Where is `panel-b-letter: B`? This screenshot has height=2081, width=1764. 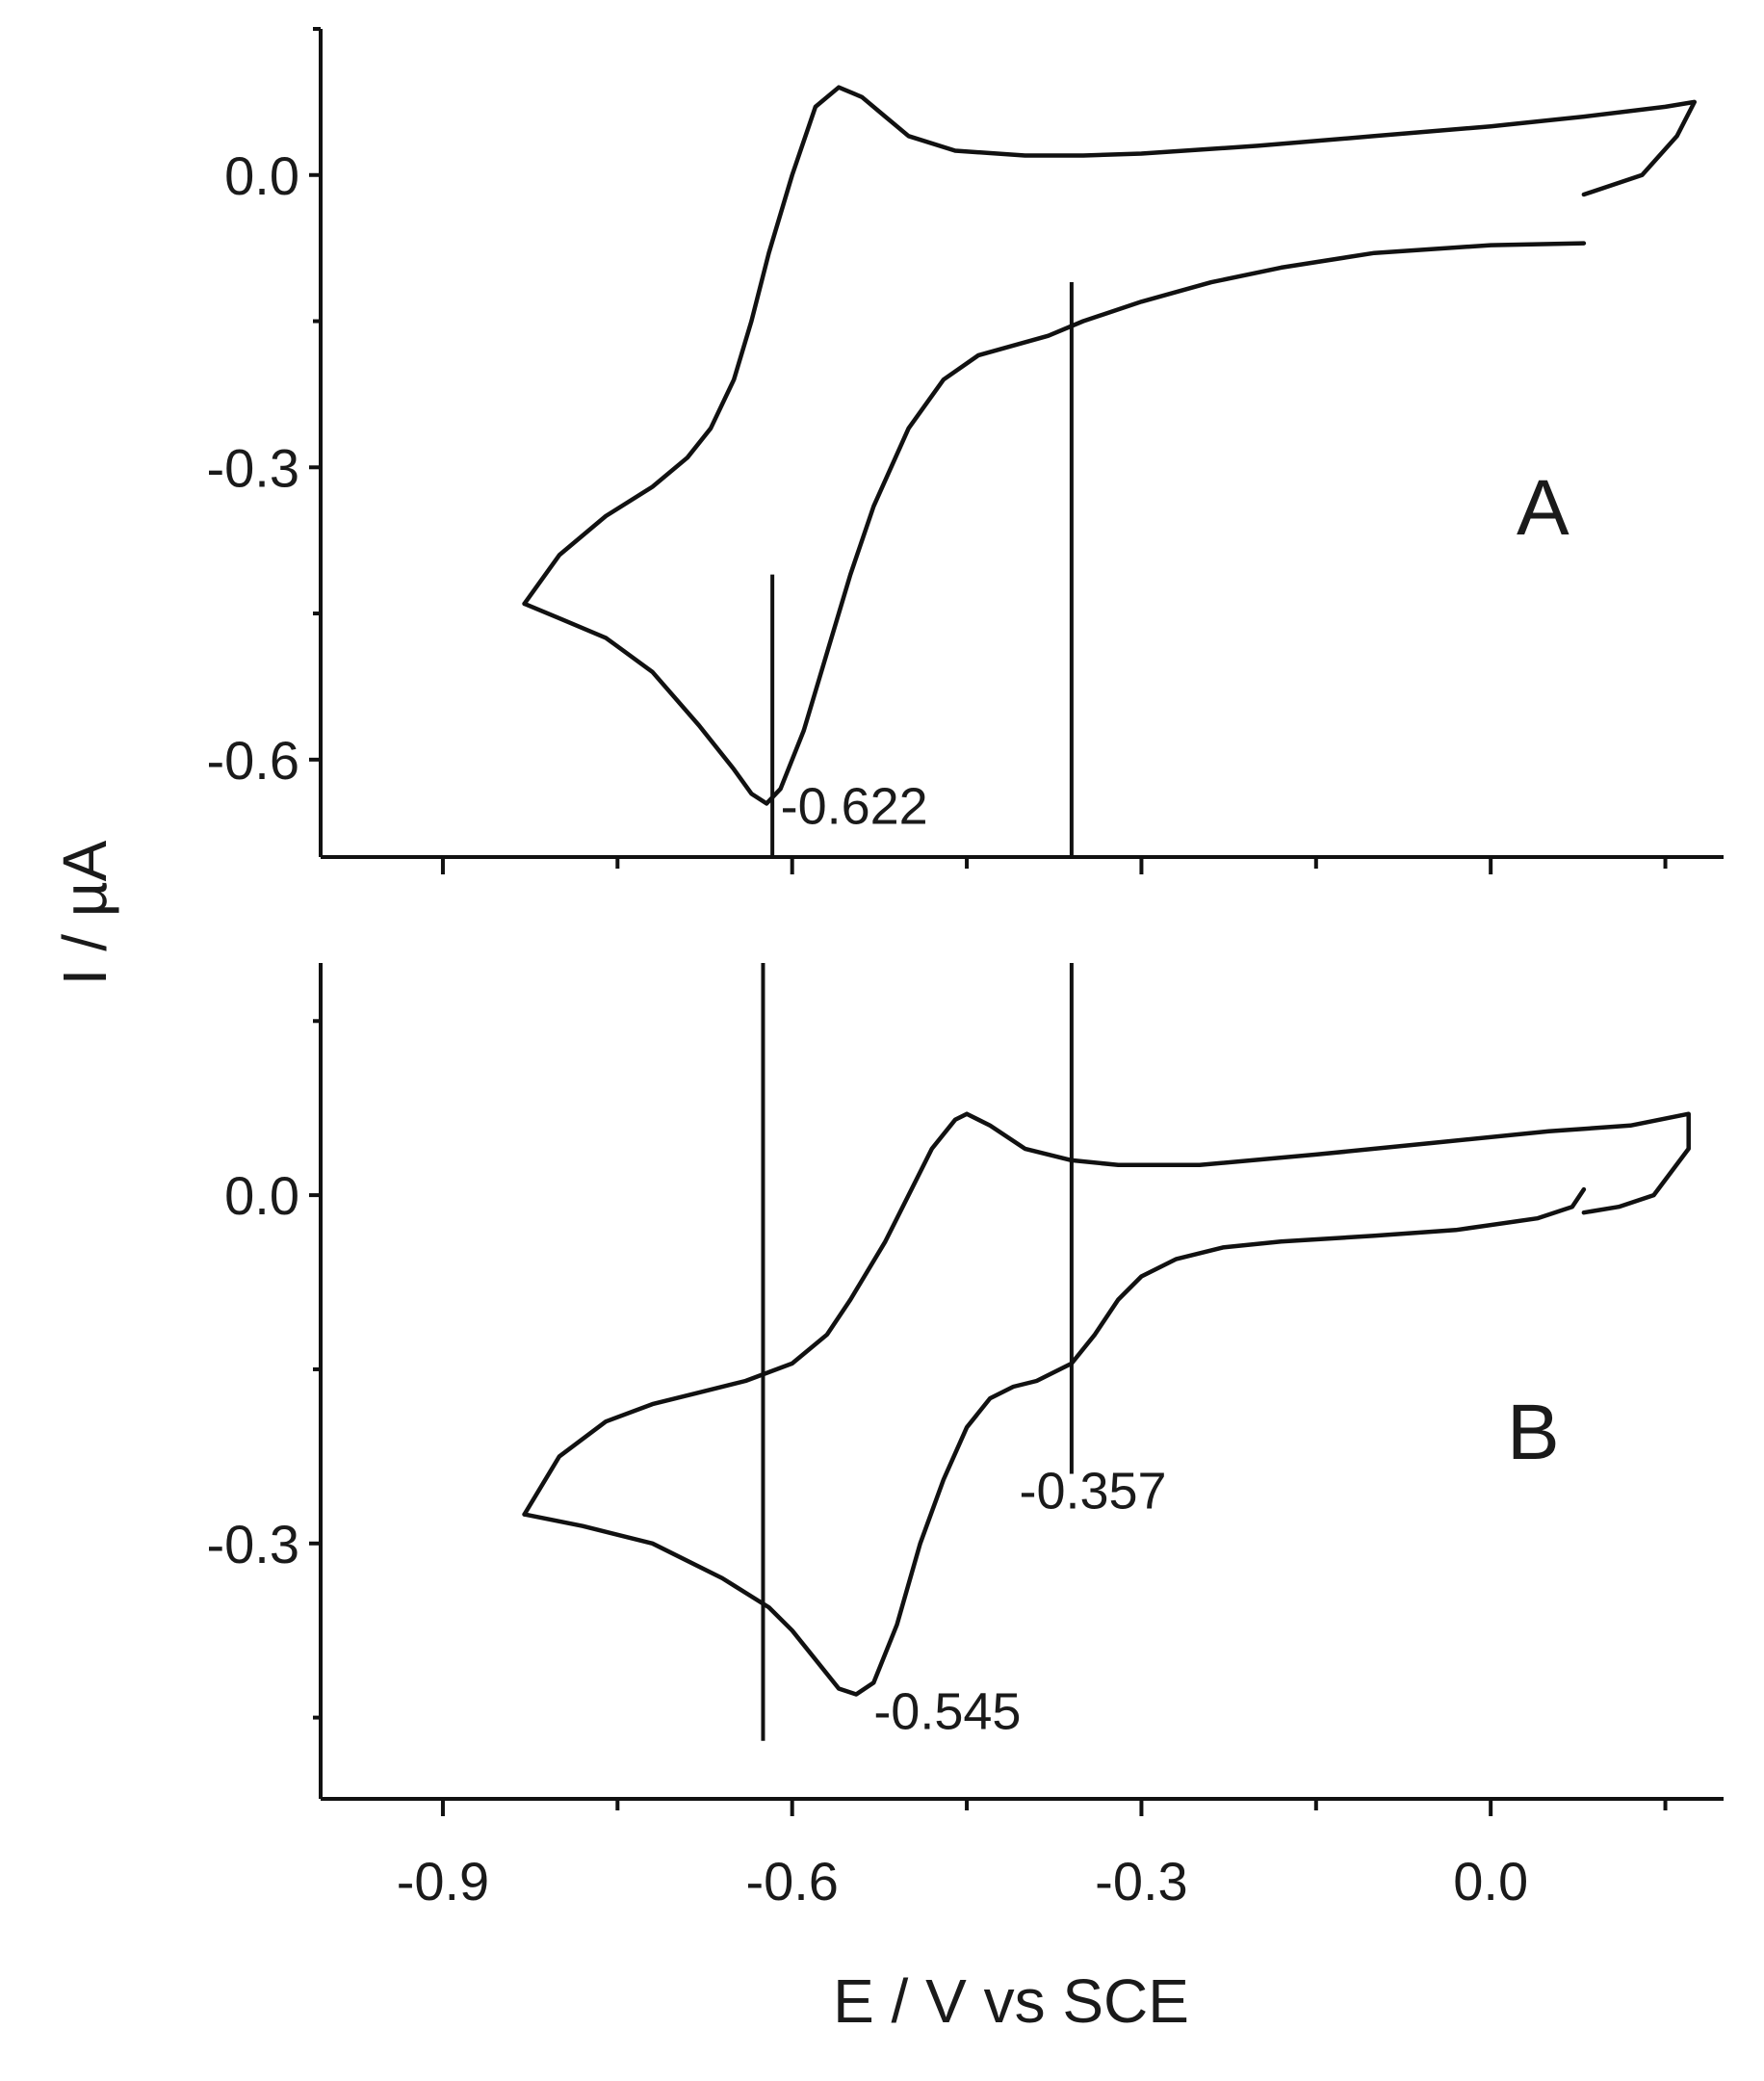
panel-b-letter: B is located at coordinates (1533, 1432).